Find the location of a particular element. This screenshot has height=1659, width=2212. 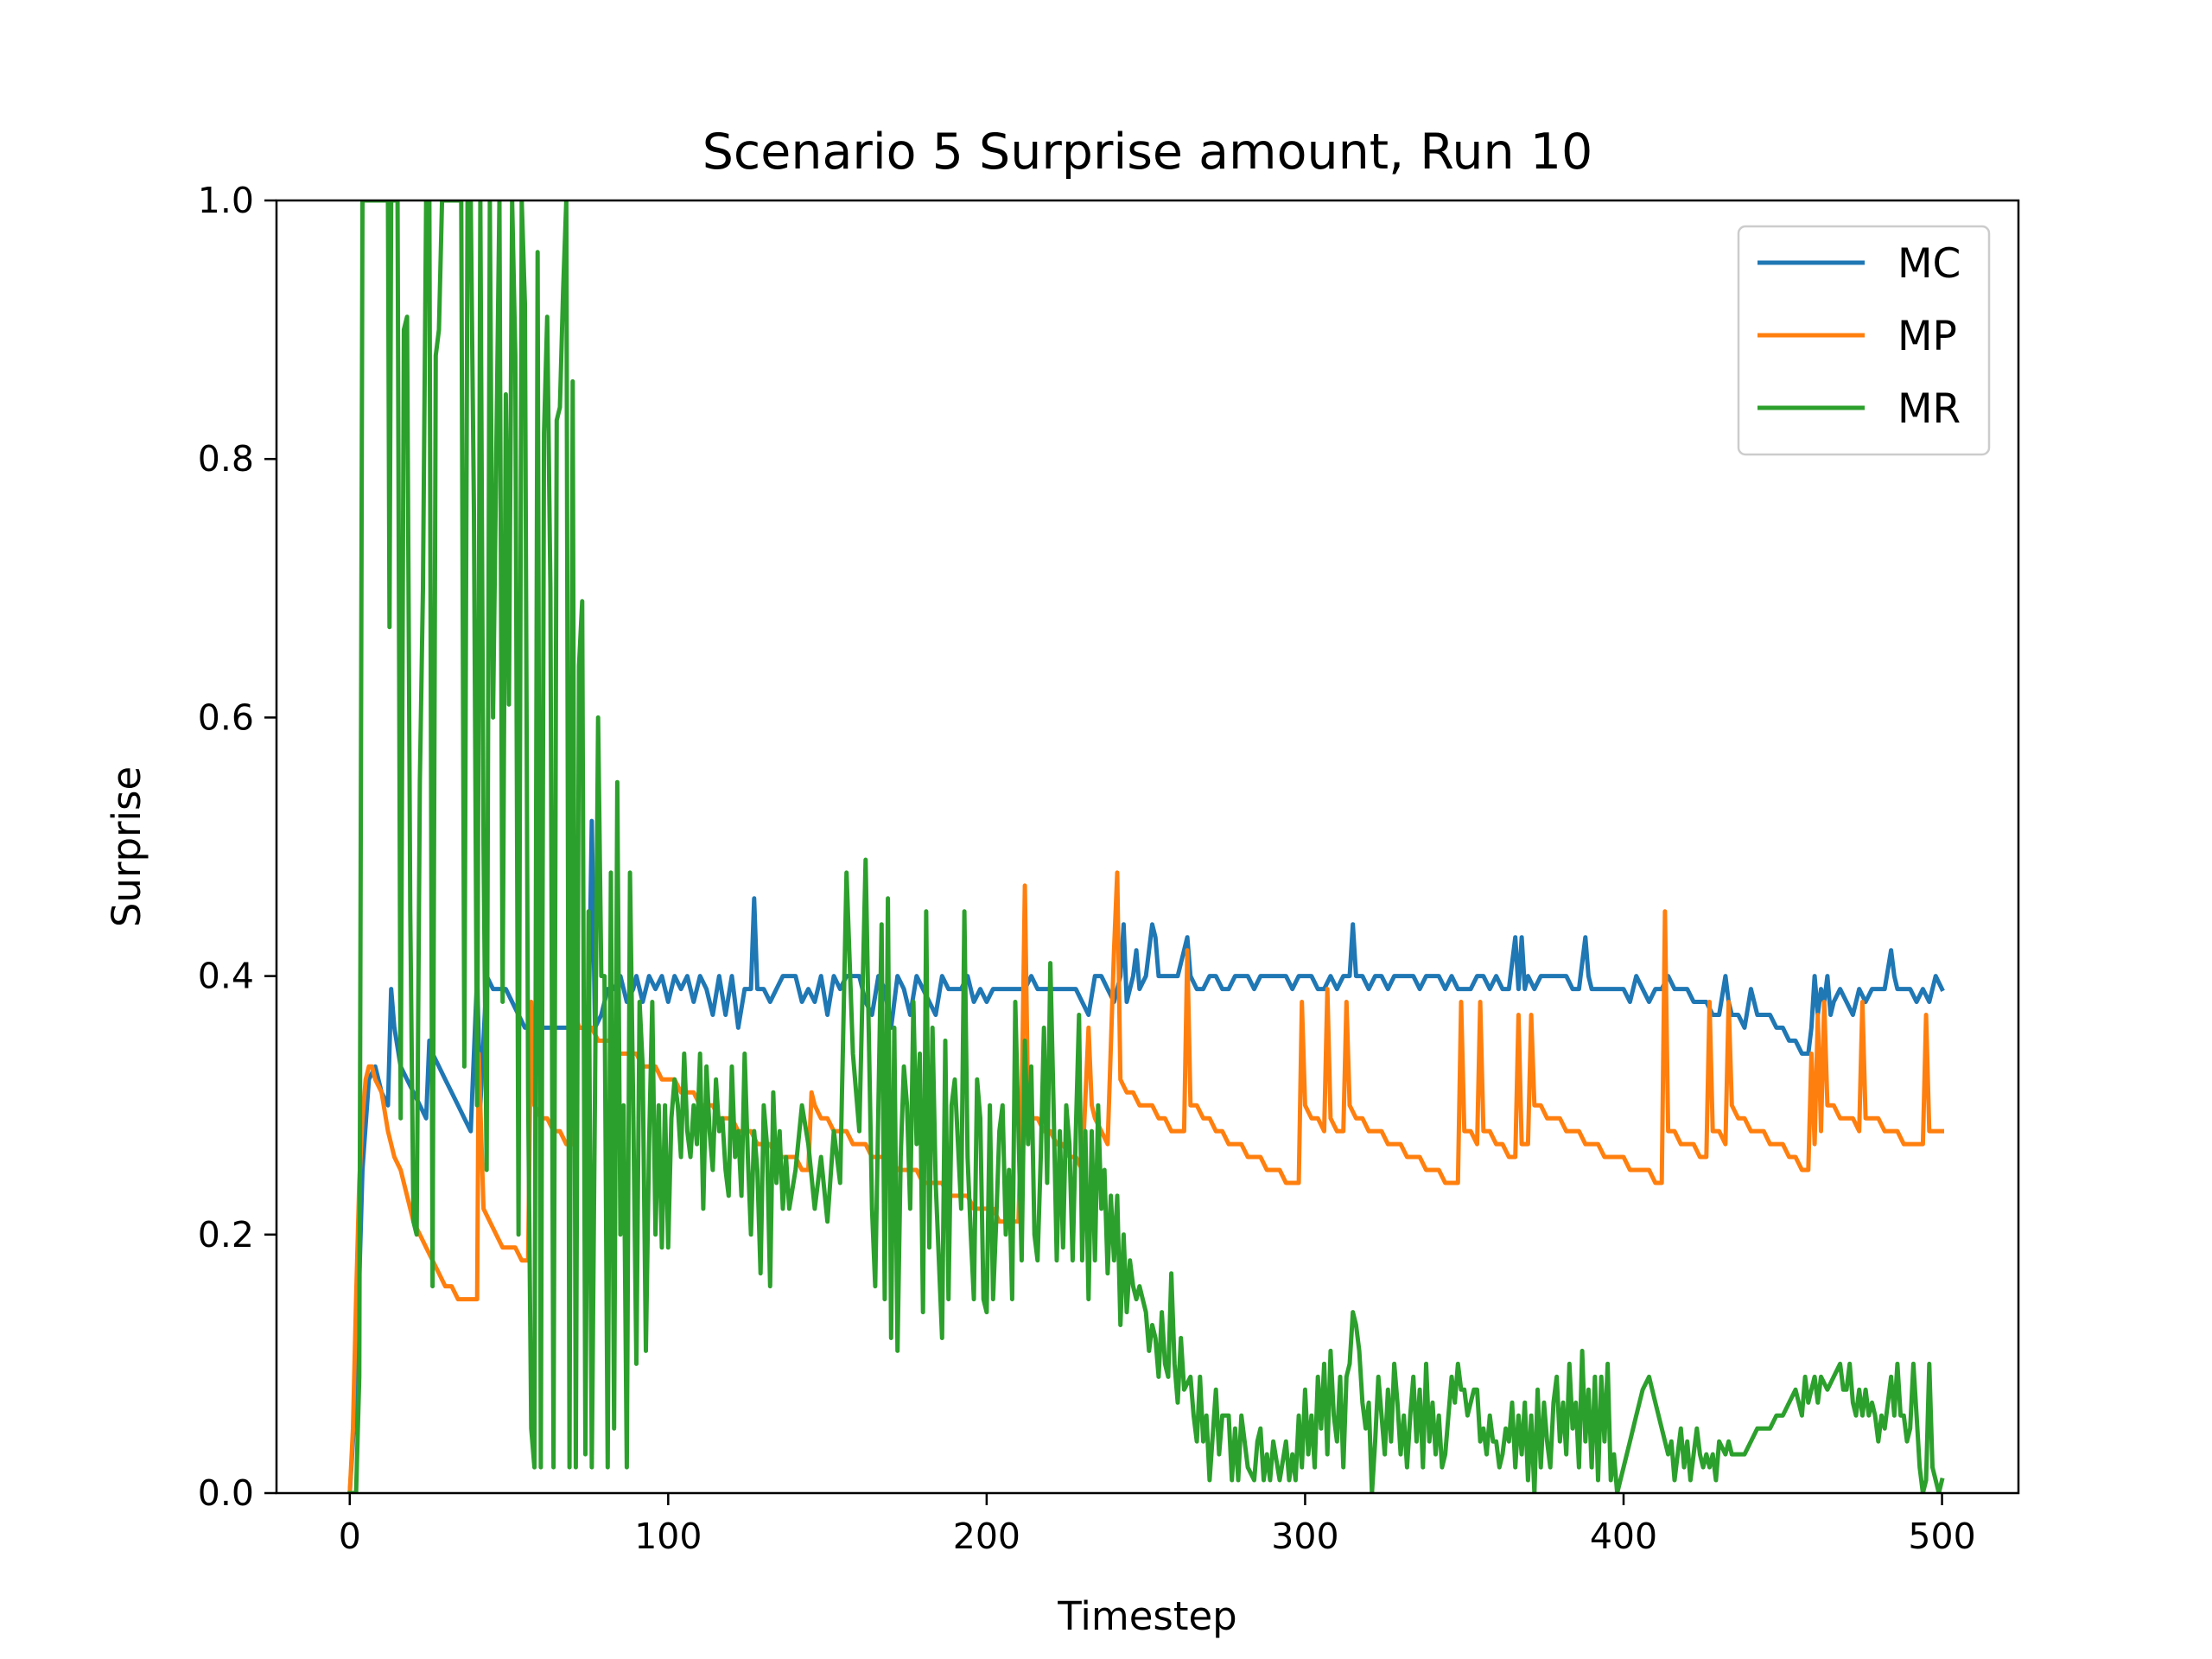

chart-title: Scenario 5 Surprise amount, Run 10 is located at coordinates (1147, 152).